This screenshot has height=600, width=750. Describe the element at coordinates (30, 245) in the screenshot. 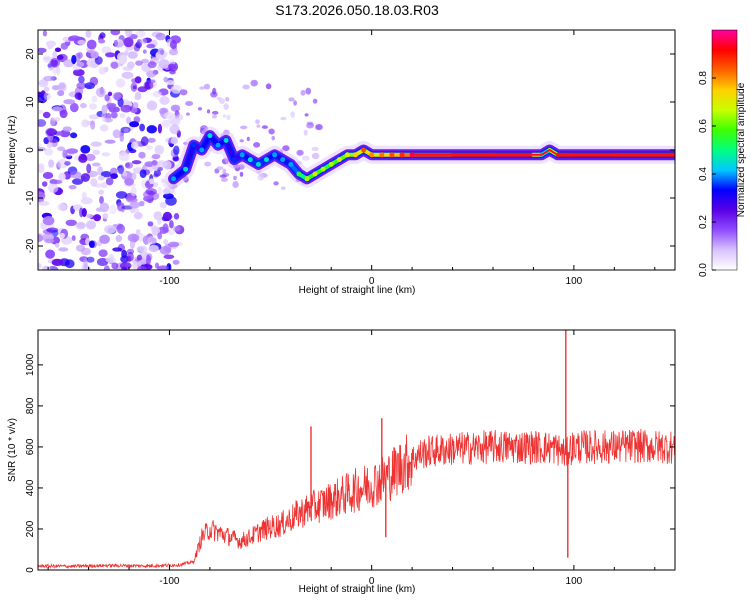

I see `y-tick-label: -20` at that location.